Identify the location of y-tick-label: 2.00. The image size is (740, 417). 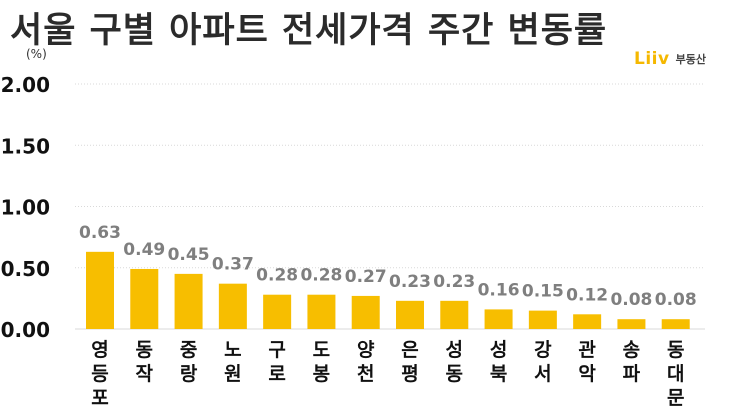
(25, 85).